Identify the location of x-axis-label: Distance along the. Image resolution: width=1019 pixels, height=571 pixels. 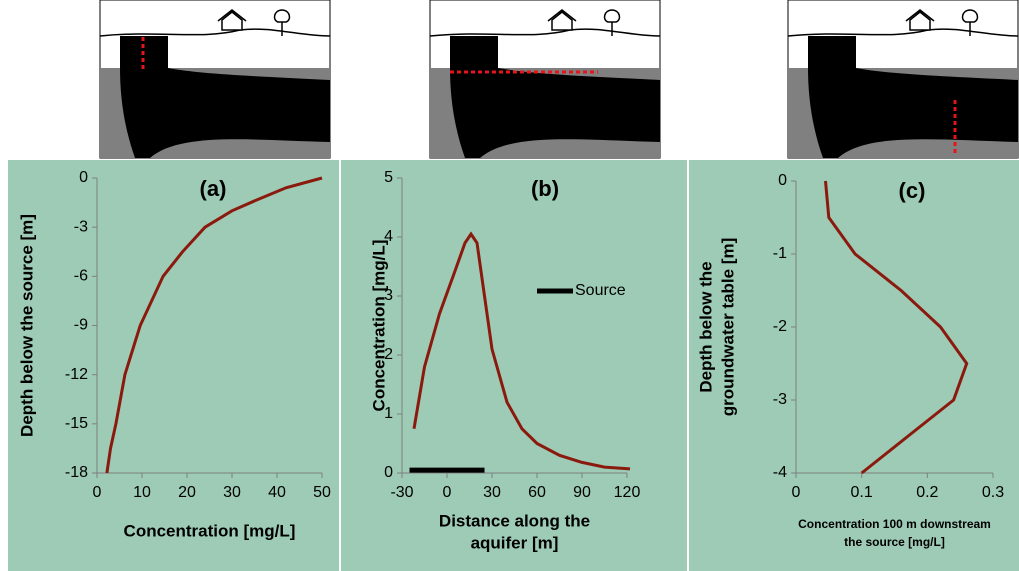
(514, 520).